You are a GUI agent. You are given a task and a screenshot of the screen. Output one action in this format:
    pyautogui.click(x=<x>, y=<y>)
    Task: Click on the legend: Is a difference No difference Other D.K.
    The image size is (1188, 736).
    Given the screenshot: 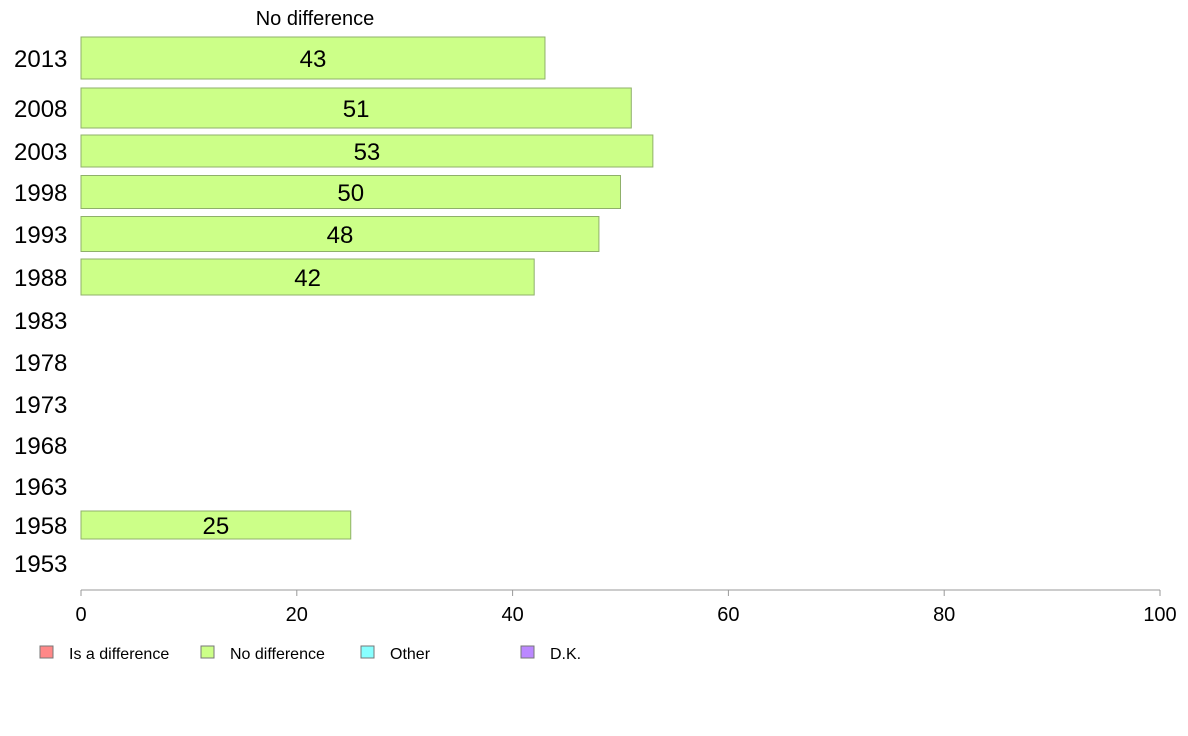 What is the action you would take?
    pyautogui.click(x=310, y=654)
    